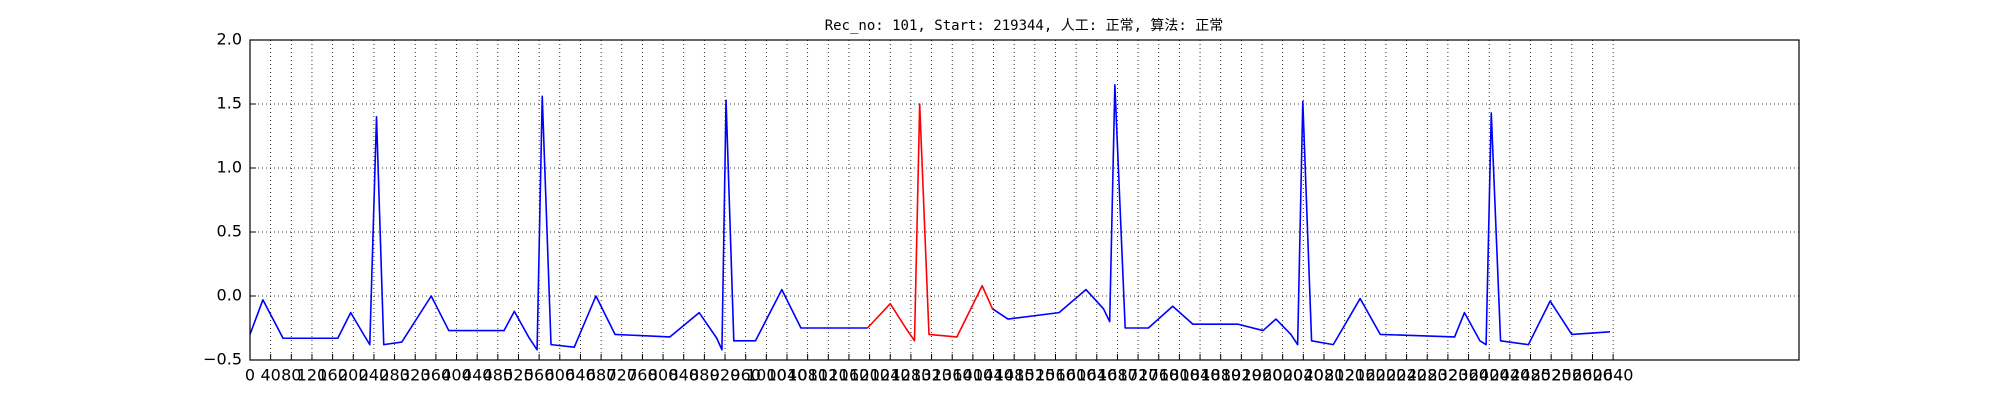  I want to click on x-tick-label: 1040, so click(787, 375).